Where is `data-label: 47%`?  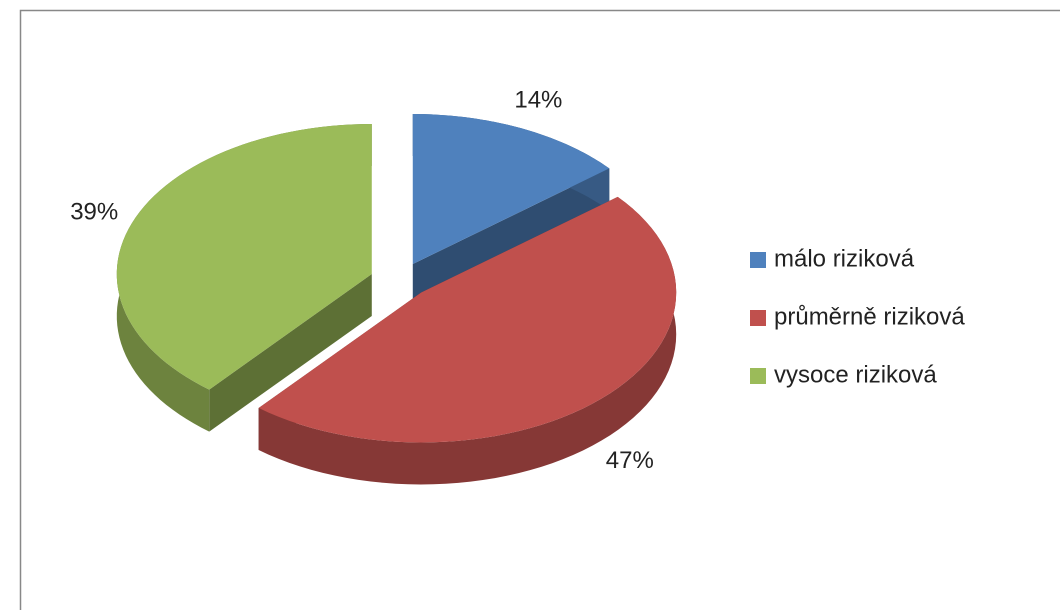 data-label: 47% is located at coordinates (630, 460).